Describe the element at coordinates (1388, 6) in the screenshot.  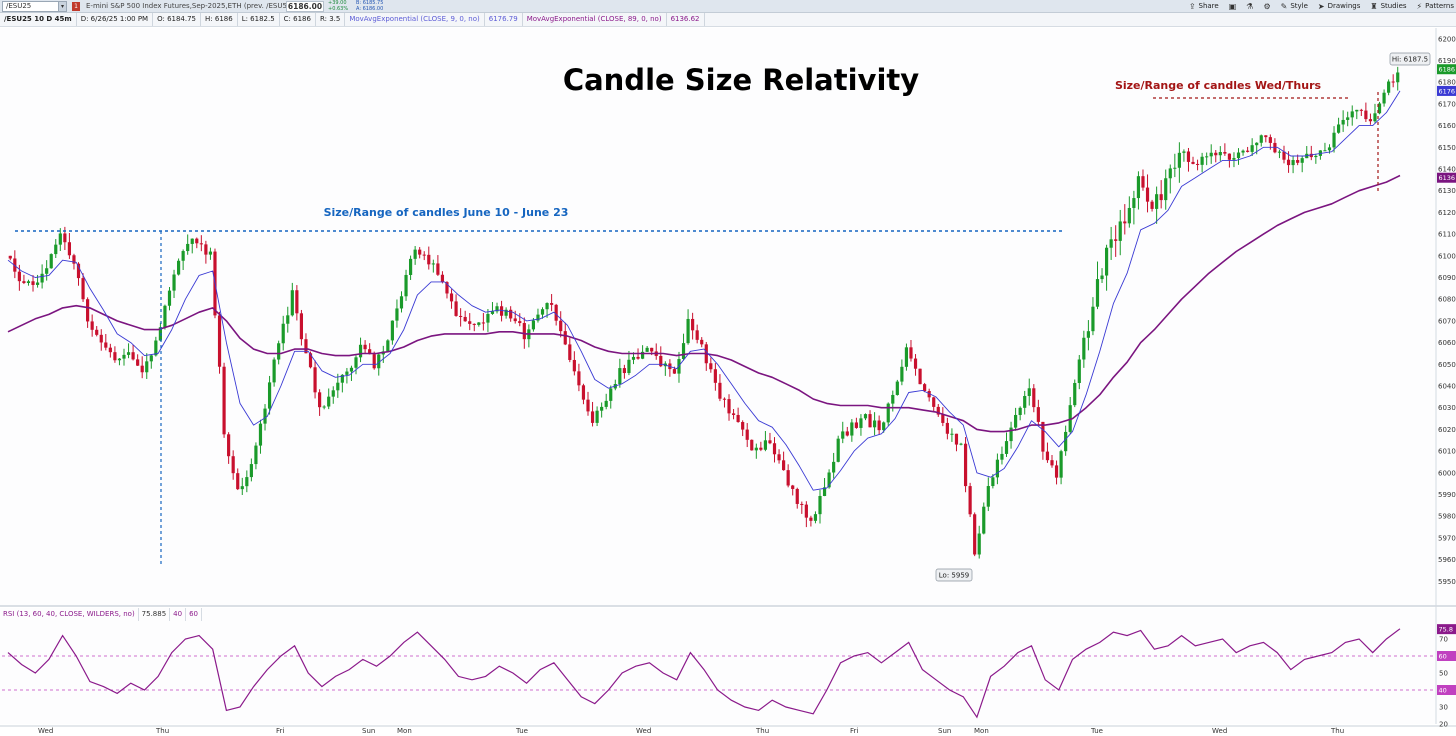
I see `tool-studies: ♜ Studies` at that location.